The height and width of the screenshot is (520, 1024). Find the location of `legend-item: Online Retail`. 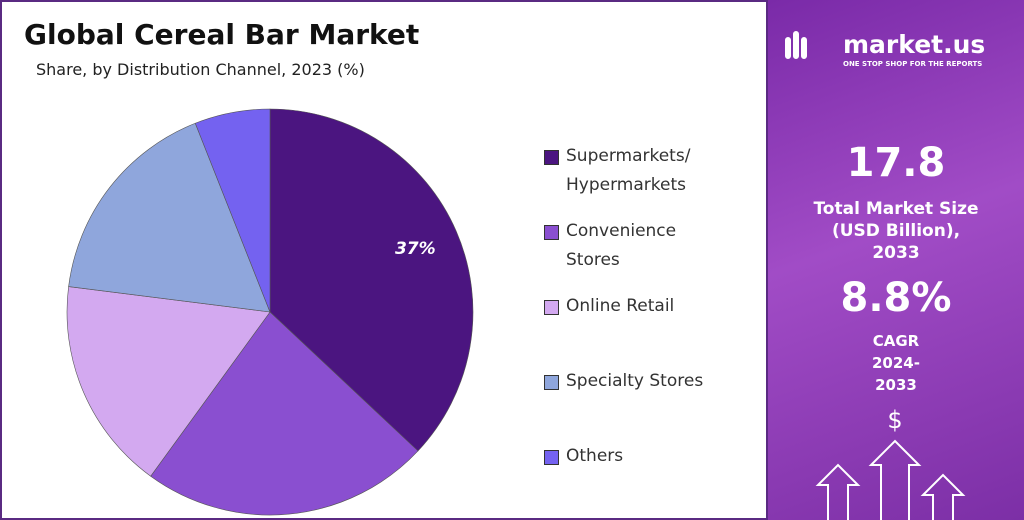

legend-item: Online Retail is located at coordinates (642, 306).